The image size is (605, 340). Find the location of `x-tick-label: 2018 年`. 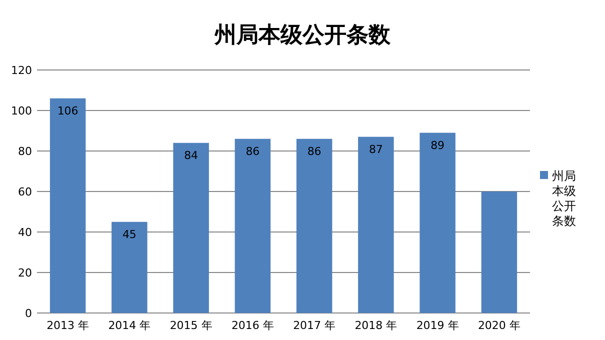

x-tick-label: 2018 年 is located at coordinates (376, 325).